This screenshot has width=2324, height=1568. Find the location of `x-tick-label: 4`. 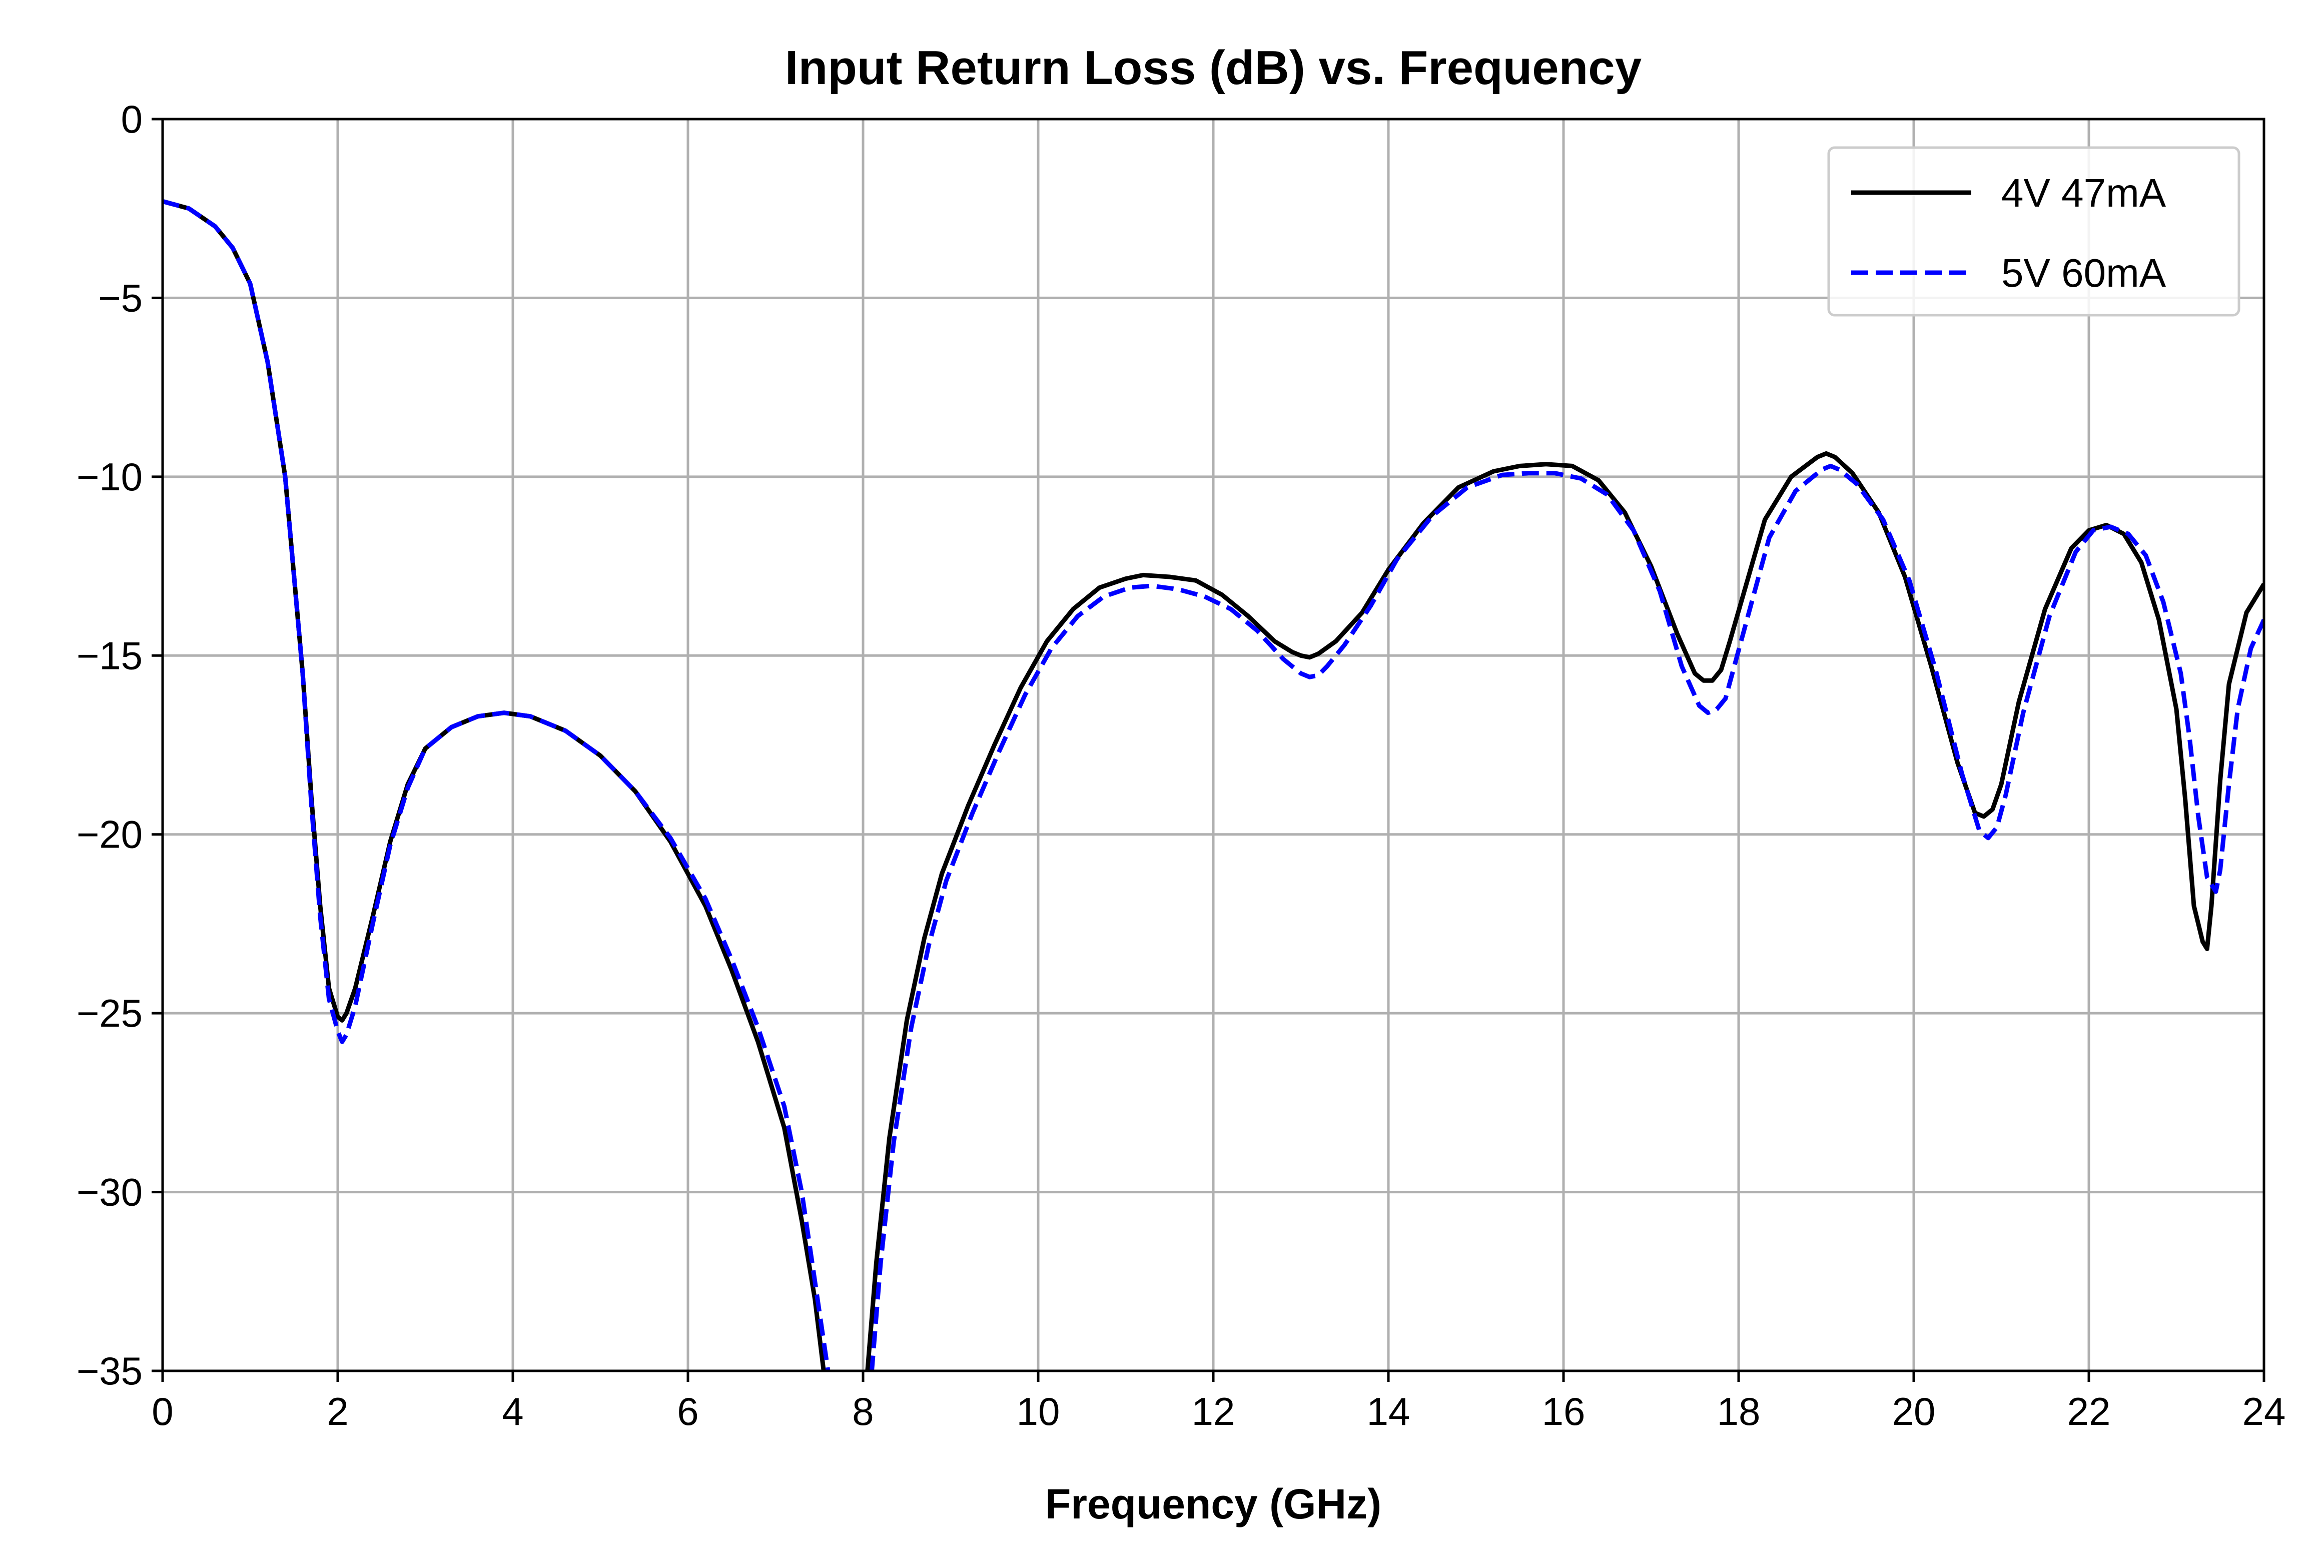

x-tick-label: 4 is located at coordinates (512, 1411).